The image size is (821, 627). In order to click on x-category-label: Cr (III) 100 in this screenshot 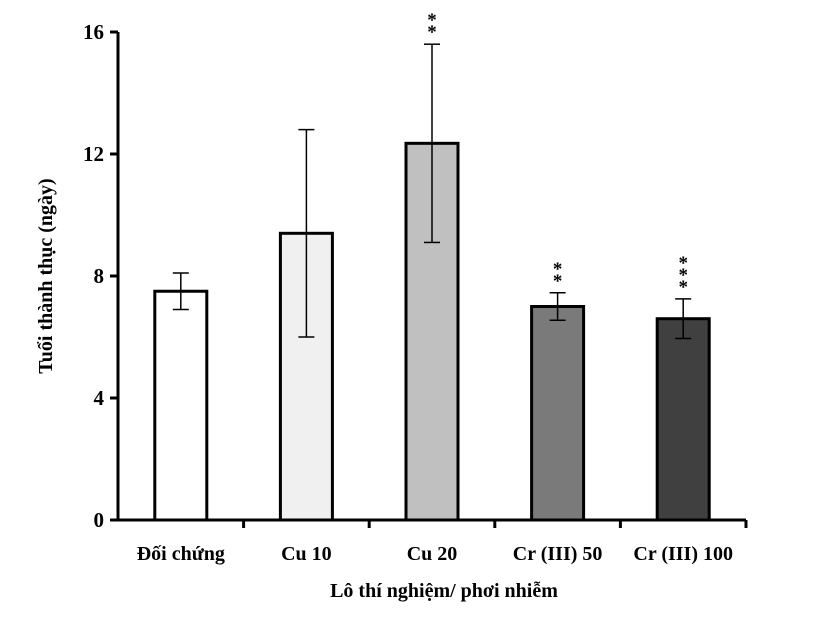, I will do `click(683, 554)`.